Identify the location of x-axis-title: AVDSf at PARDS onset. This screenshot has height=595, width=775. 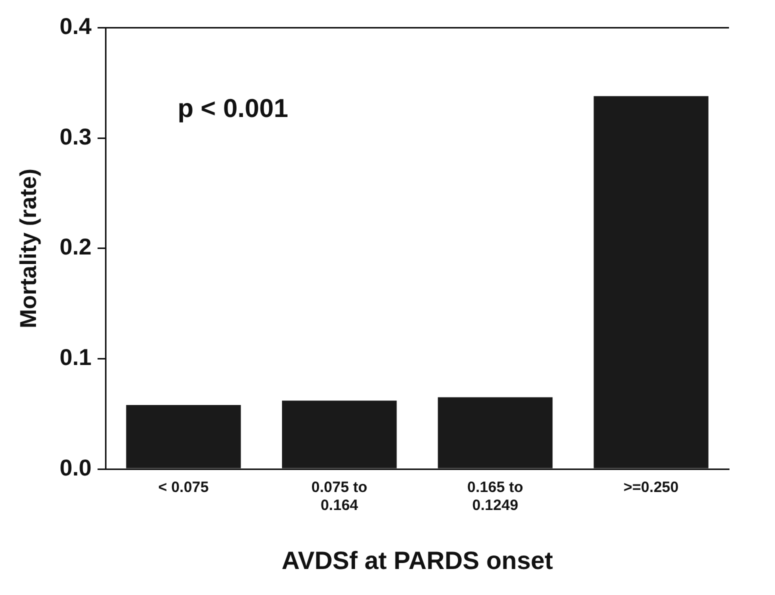
(418, 560).